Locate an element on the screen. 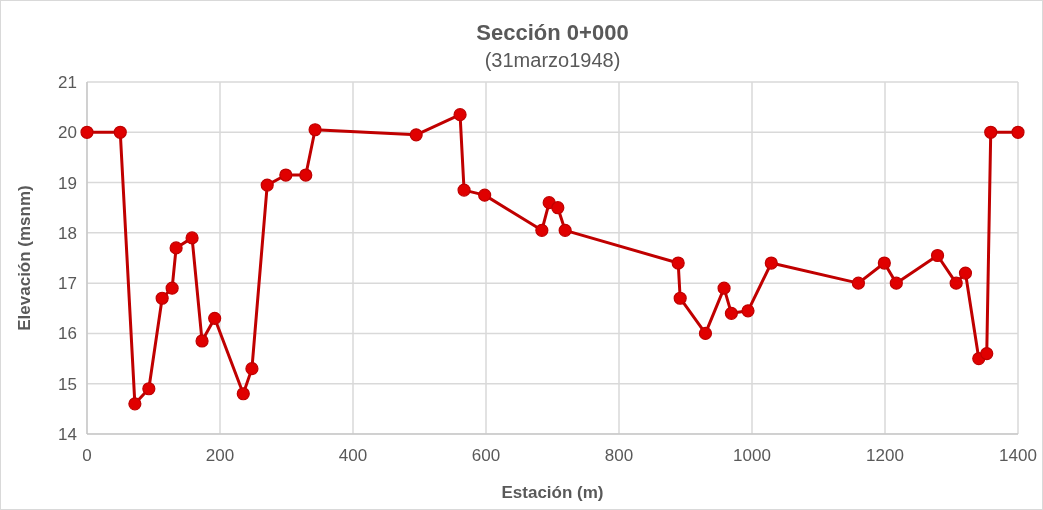 The width and height of the screenshot is (1043, 510). y-tick-label: 14 is located at coordinates (67, 434).